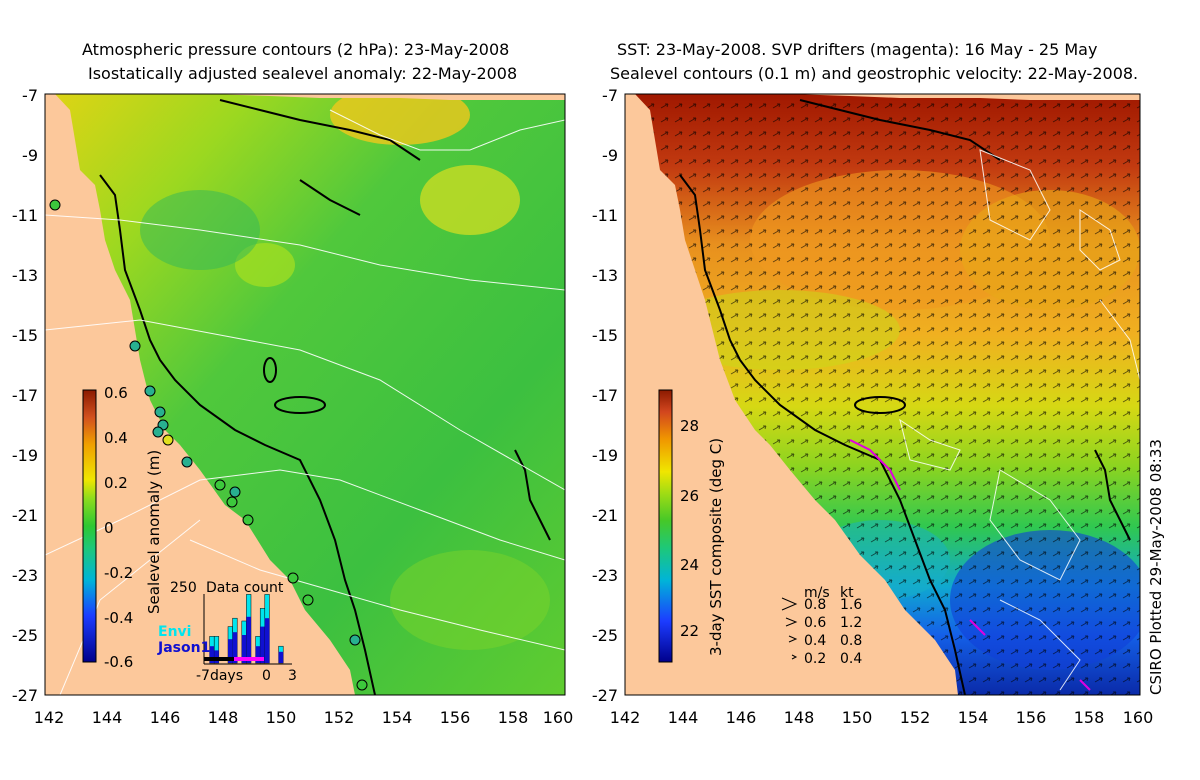 This screenshot has width=1200, height=780. What do you see at coordinates (116, 438) in the screenshot?
I see `sla-colorbar-tick: 0.4` at bounding box center [116, 438].